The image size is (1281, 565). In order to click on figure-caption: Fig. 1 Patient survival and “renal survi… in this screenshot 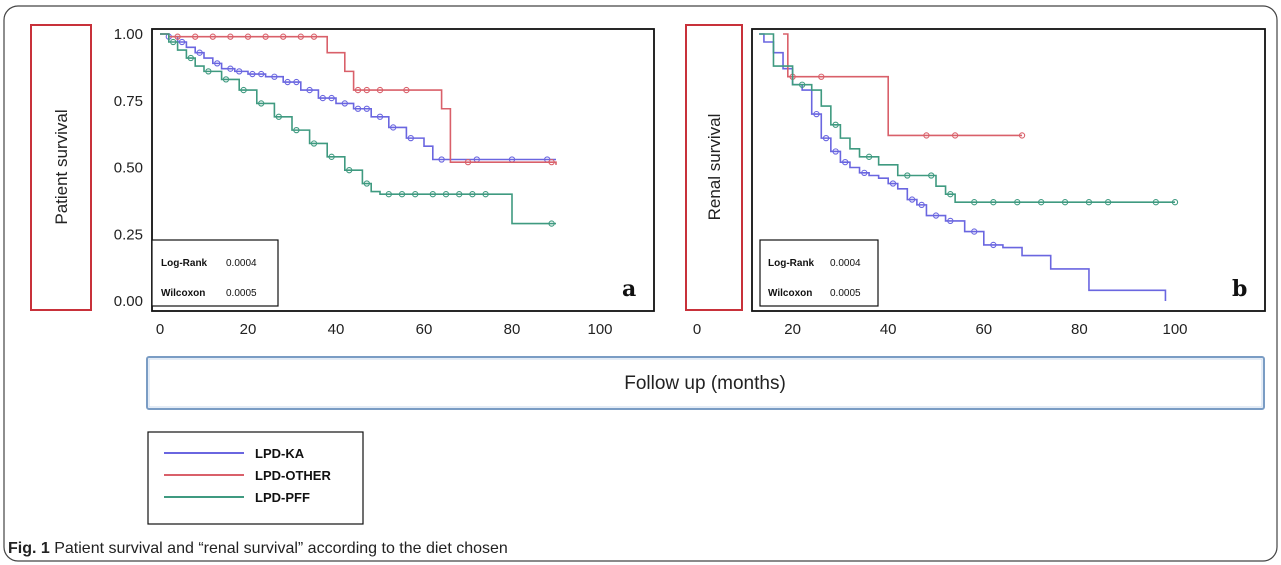, I will do `click(258, 549)`.